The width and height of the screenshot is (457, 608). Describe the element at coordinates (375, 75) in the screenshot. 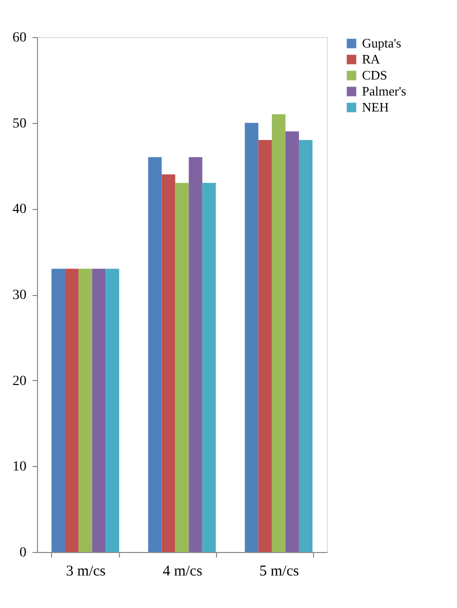

I see `legend-label: CDS` at that location.